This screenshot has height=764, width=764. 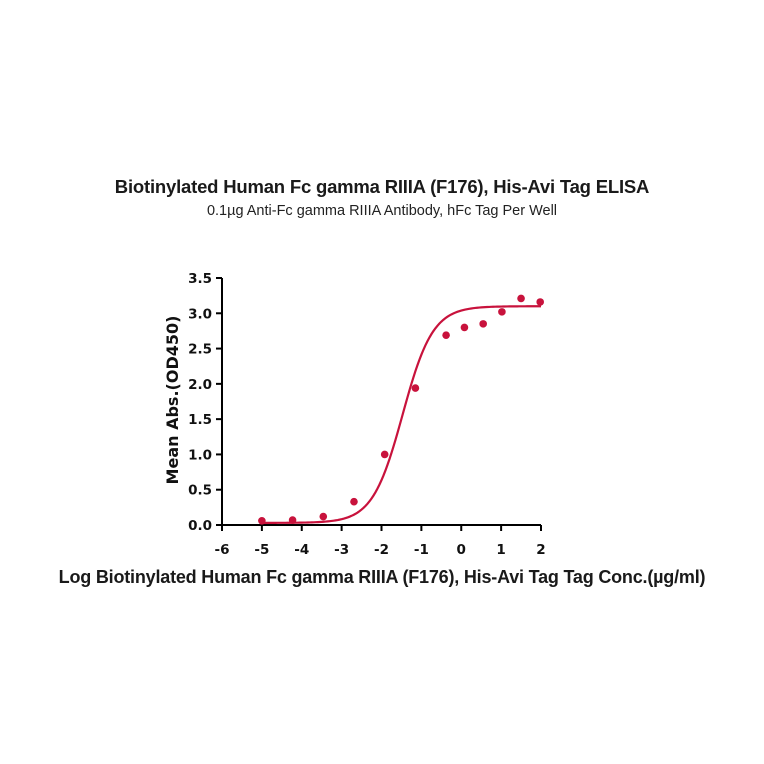 What do you see at coordinates (261, 550) in the screenshot?
I see `x-tick-label: -5` at bounding box center [261, 550].